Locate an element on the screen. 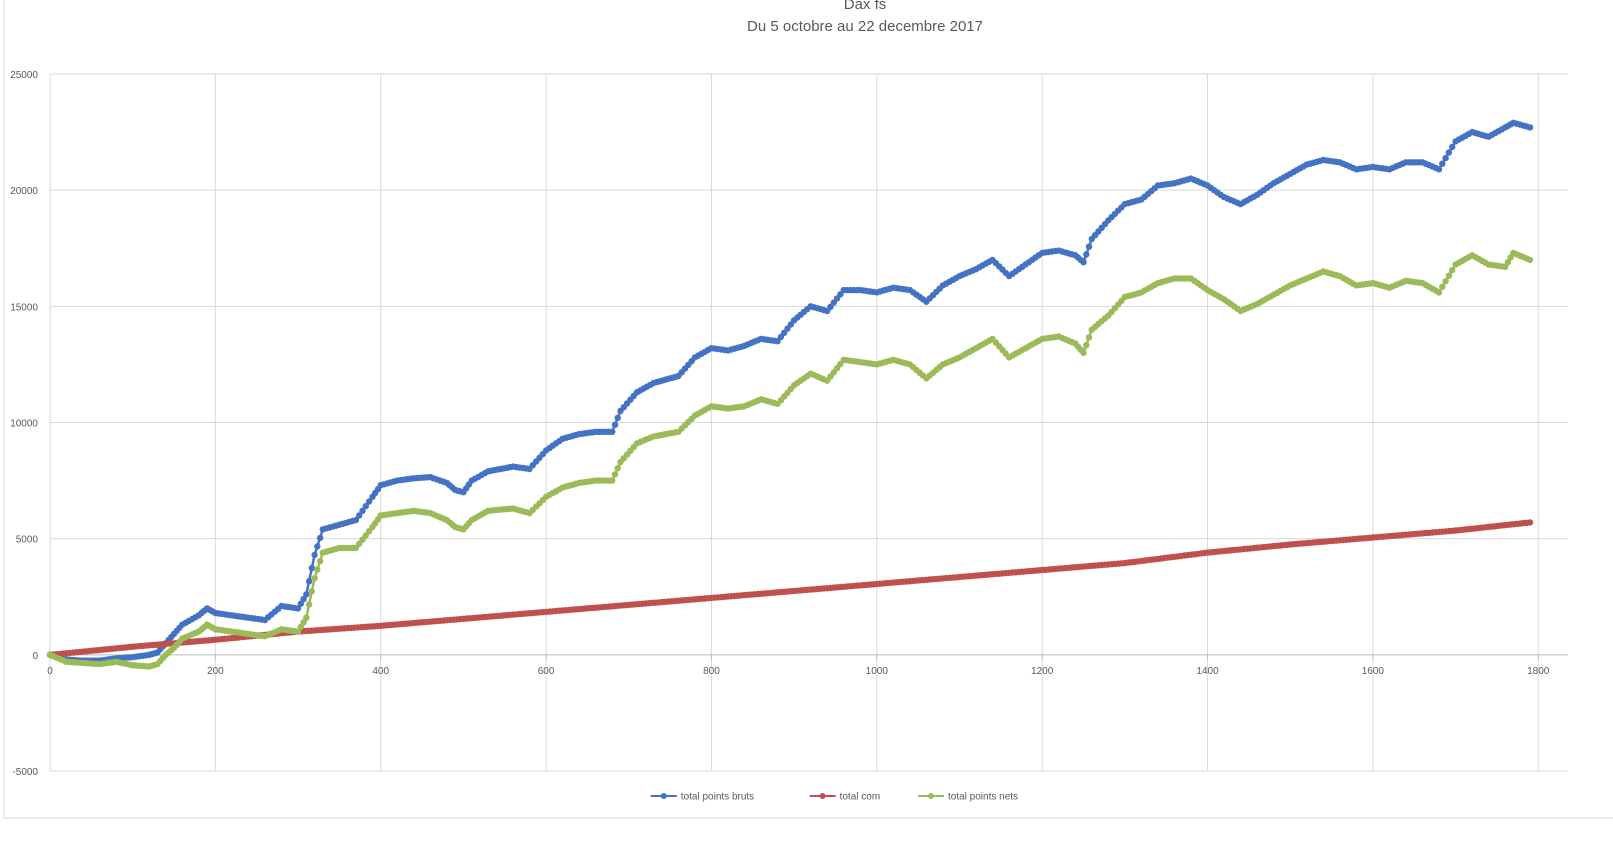 This screenshot has width=1613, height=843. x-tick-label: 1600 is located at coordinates (1373, 671).